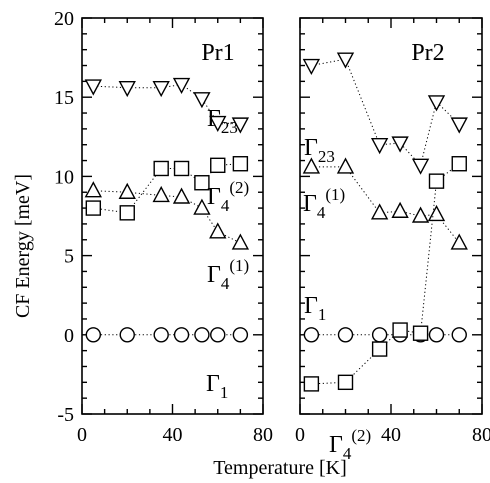 This screenshot has width=490, height=483. I want to click on panel-title-pr2: Pr2, so click(427, 53).